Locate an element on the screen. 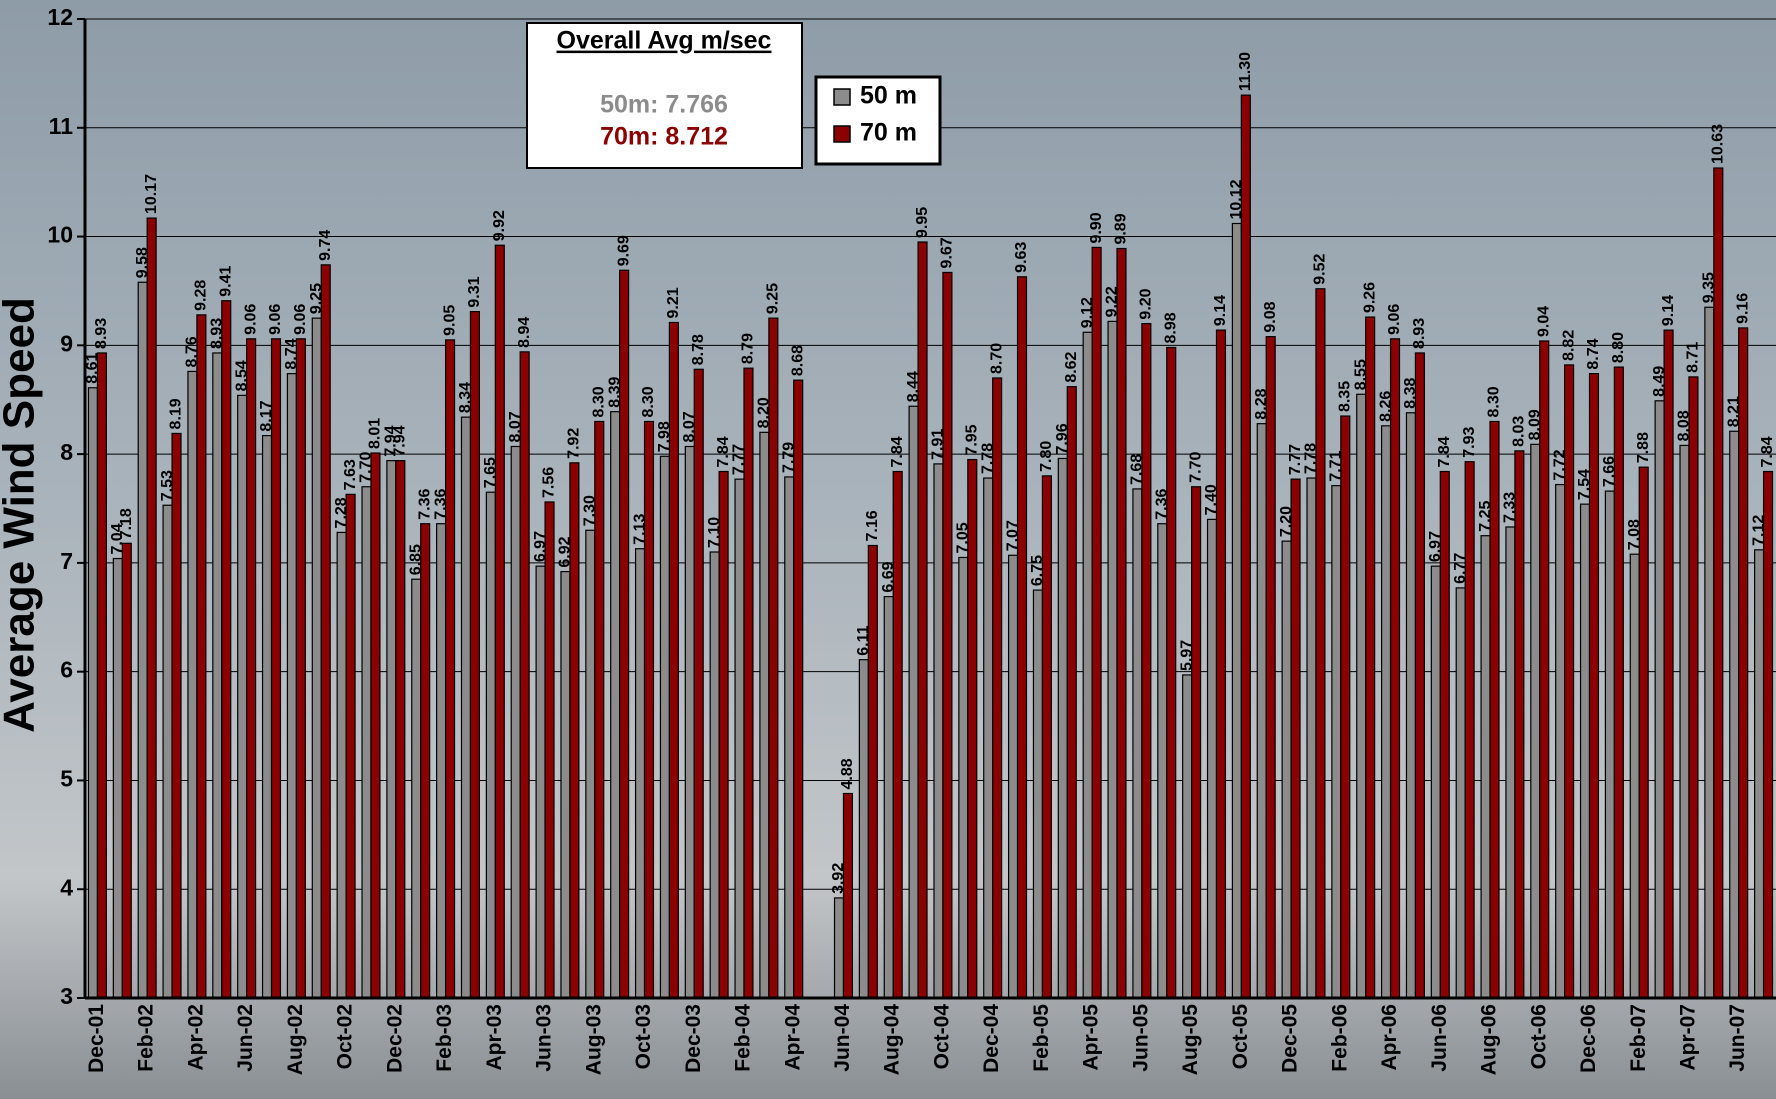 This screenshot has height=1099, width=1776. data-label: 9.25 is located at coordinates (773, 298).